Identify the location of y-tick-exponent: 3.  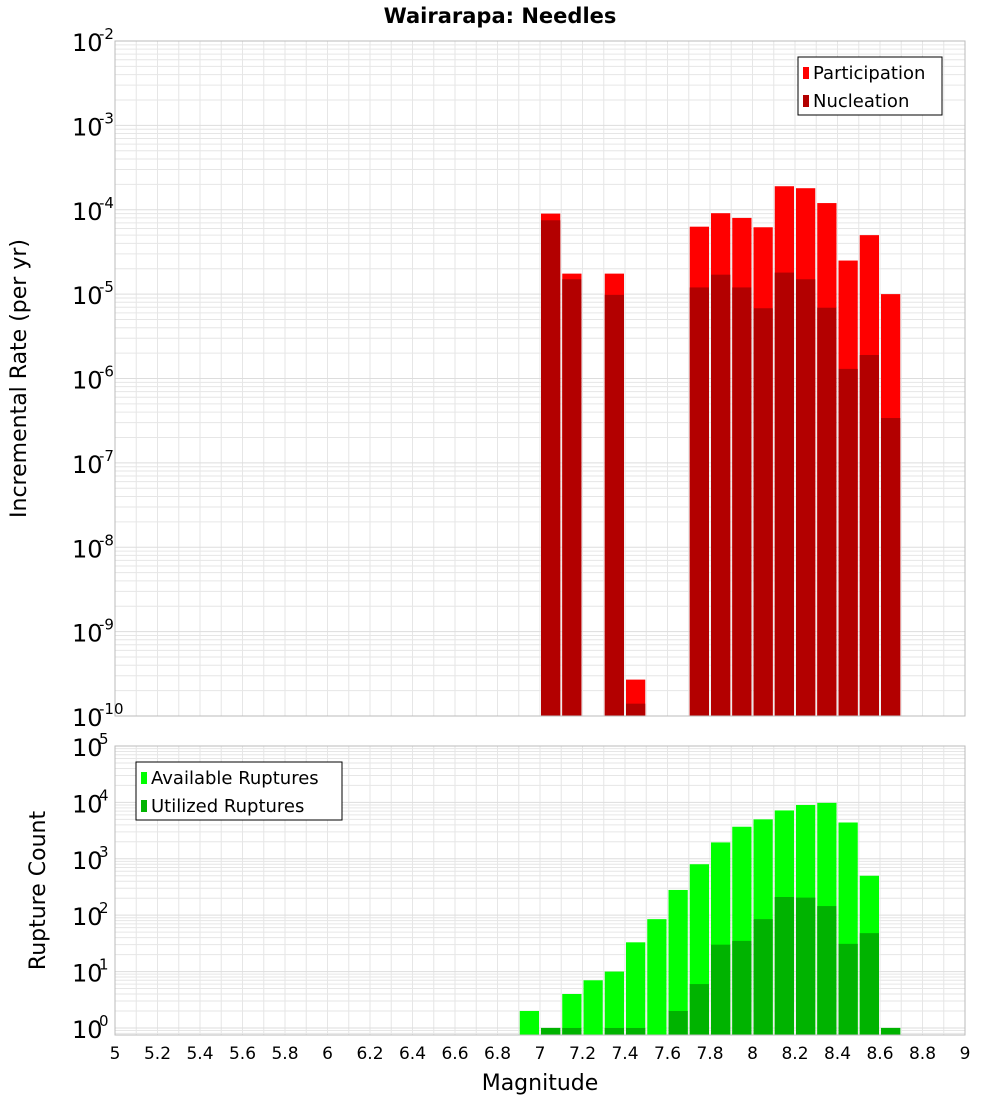
(104, 852).